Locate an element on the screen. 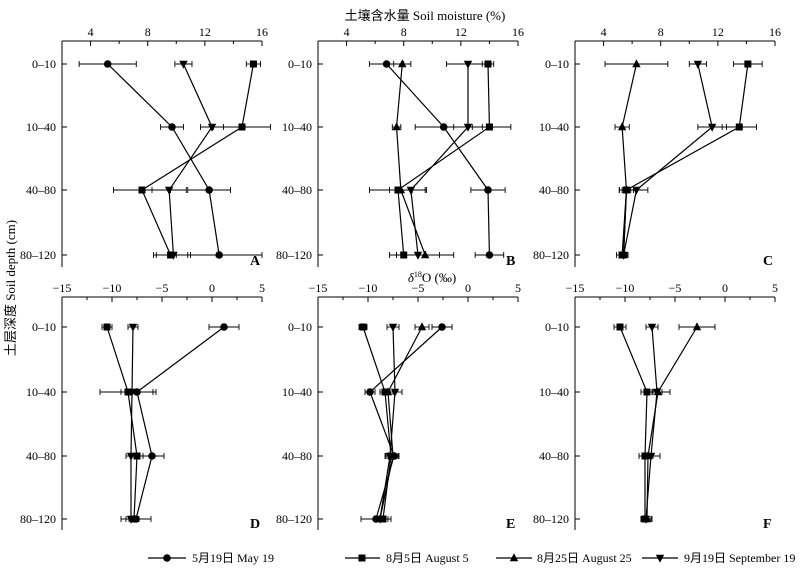 Image resolution: width=800 pixels, height=576 pixels. x-tick-label: 0 is located at coordinates (725, 288).